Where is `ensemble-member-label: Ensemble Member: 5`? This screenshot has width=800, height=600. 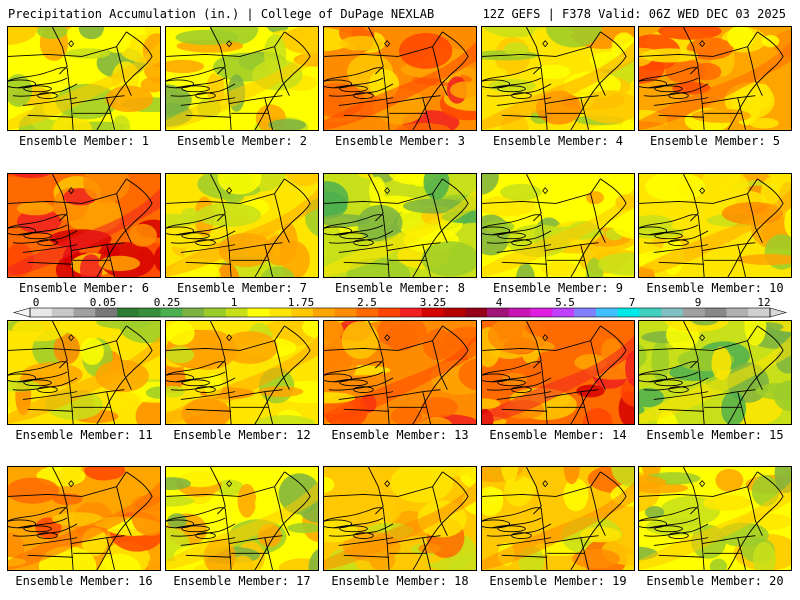
ensemble-member-label: Ensemble Member: 5 is located at coordinates (715, 141).